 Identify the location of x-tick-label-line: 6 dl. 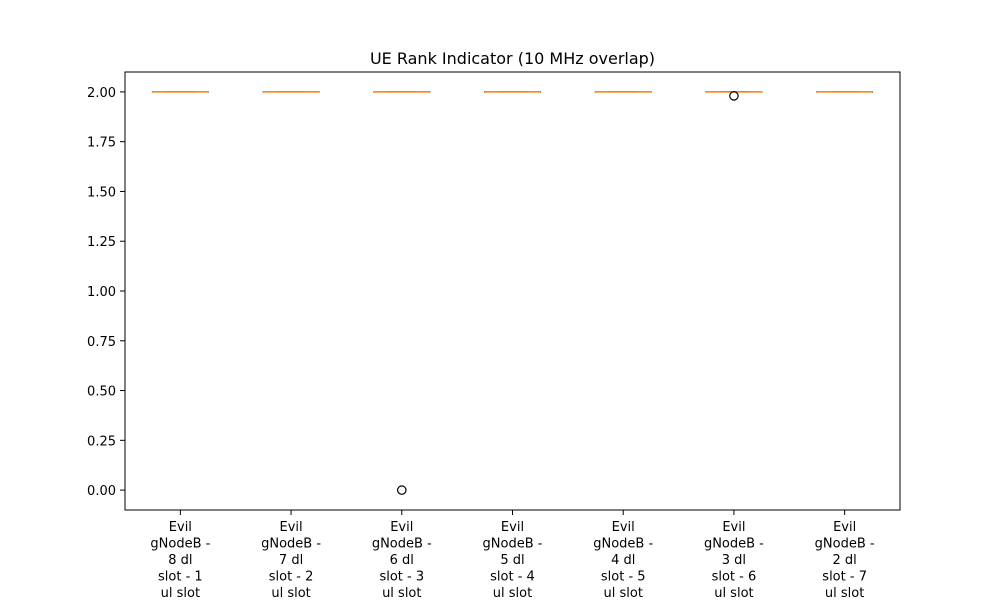
(402, 560).